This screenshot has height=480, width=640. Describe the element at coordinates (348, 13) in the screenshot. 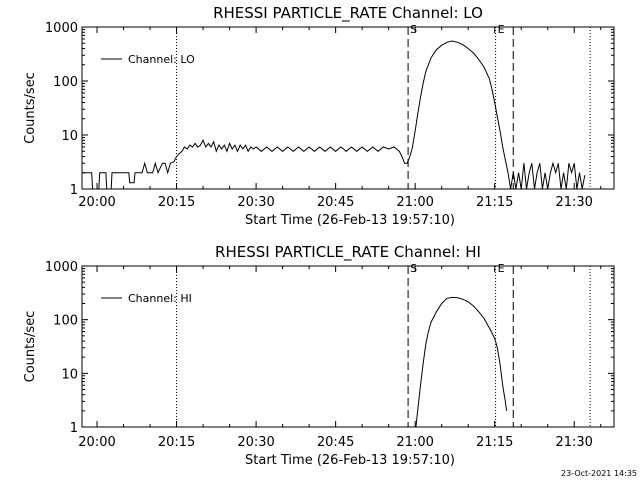

I see `chart-title: RHESSI PARTICLE_RATE Channel: LO` at that location.